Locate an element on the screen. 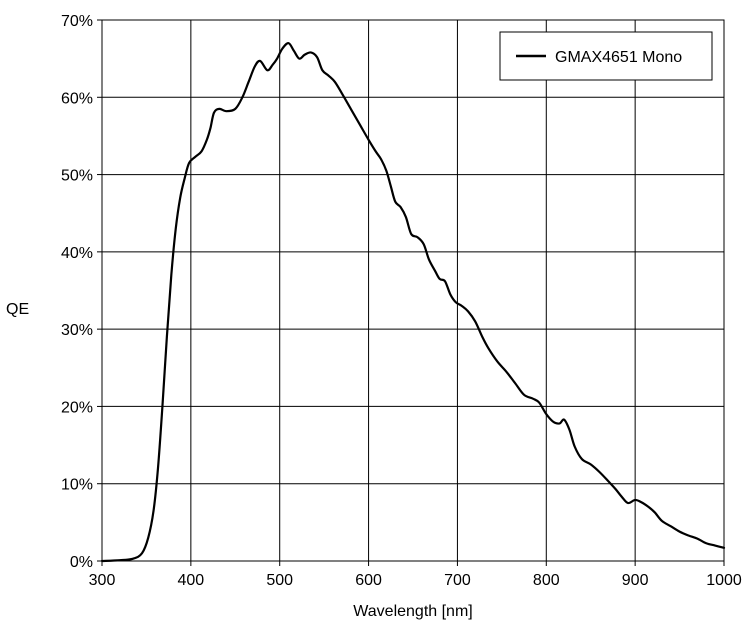 This screenshot has width=744, height=624. x-axis-title: Wavelength [nm] is located at coordinates (412, 611).